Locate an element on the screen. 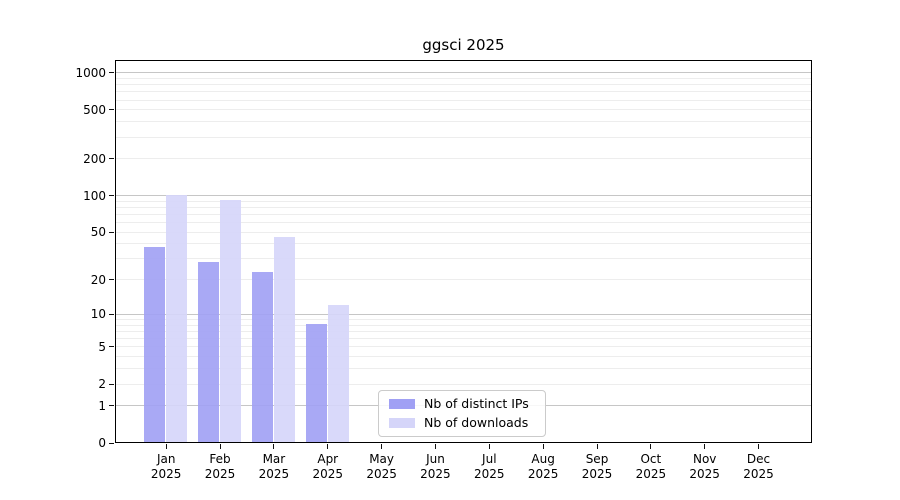  x-tick-label: Oct 2025 is located at coordinates (651, 466).